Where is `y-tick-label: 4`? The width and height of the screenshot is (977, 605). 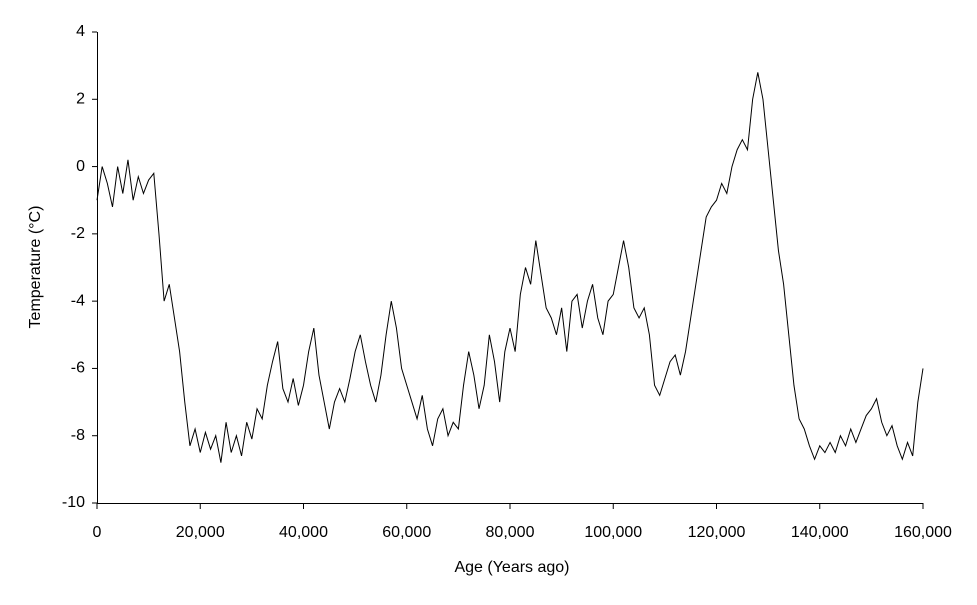 y-tick-label: 4 is located at coordinates (80, 31).